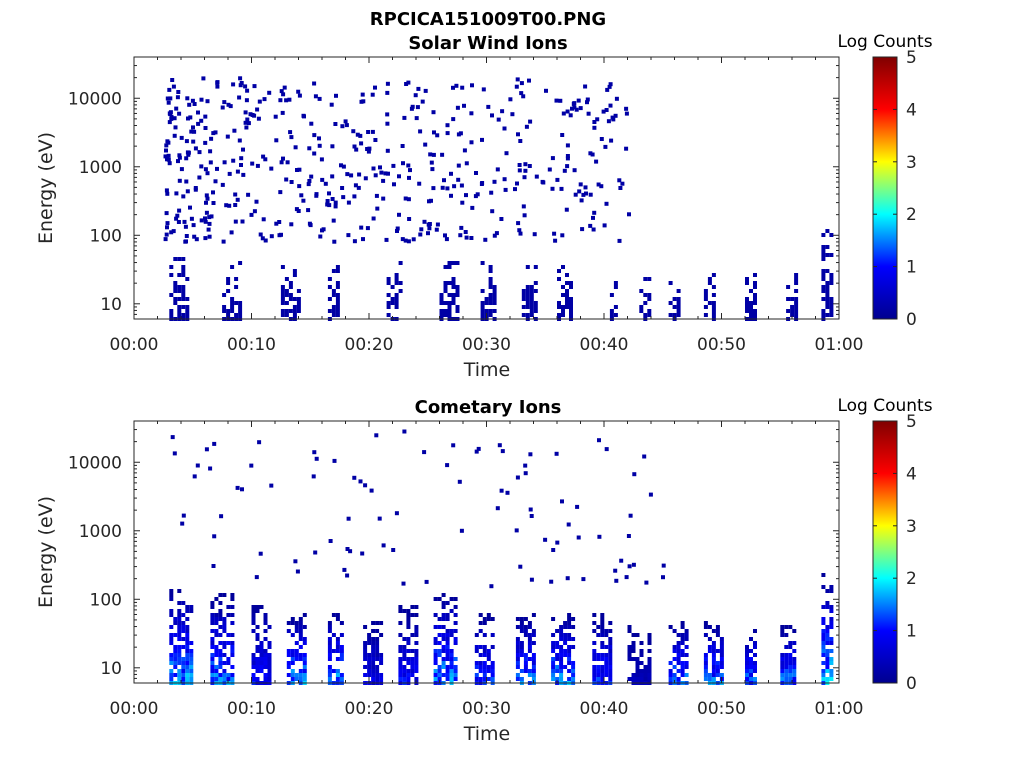 This screenshot has width=1024, height=768. Describe the element at coordinates (839, 709) in the screenshot. I see `x-tick-label: 01:00` at that location.